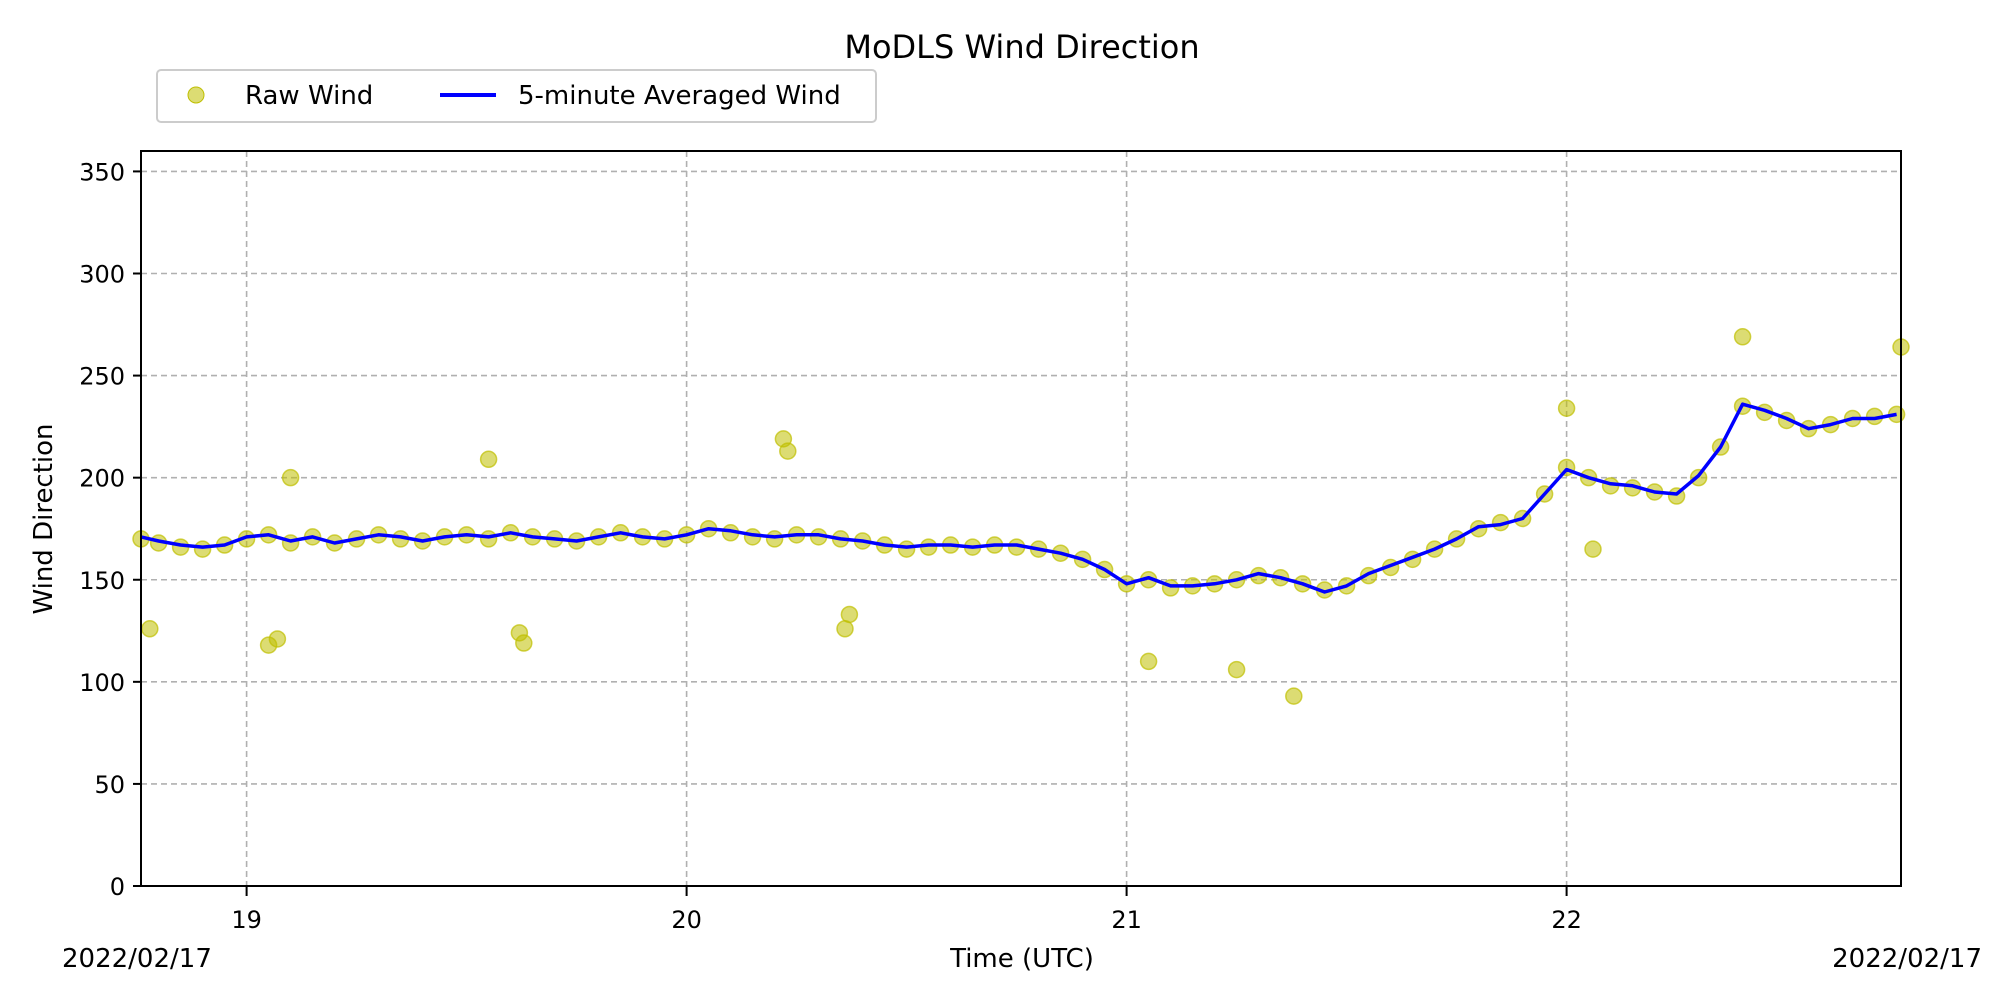 Image resolution: width=2000 pixels, height=1000 pixels. What do you see at coordinates (102, 479) in the screenshot?
I see `y-tick-label: 200` at bounding box center [102, 479].